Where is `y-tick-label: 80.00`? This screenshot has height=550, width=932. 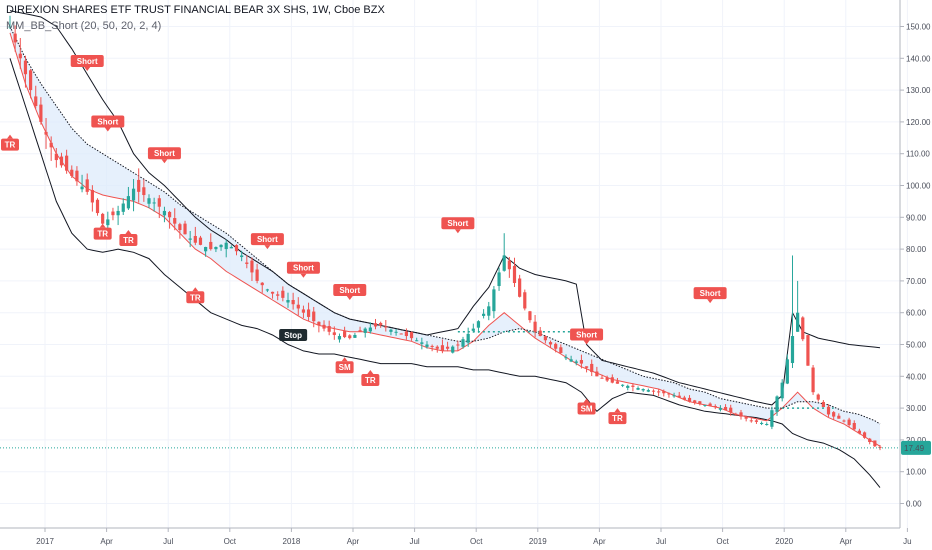
y-tick-label: 80.00 is located at coordinates (916, 249).